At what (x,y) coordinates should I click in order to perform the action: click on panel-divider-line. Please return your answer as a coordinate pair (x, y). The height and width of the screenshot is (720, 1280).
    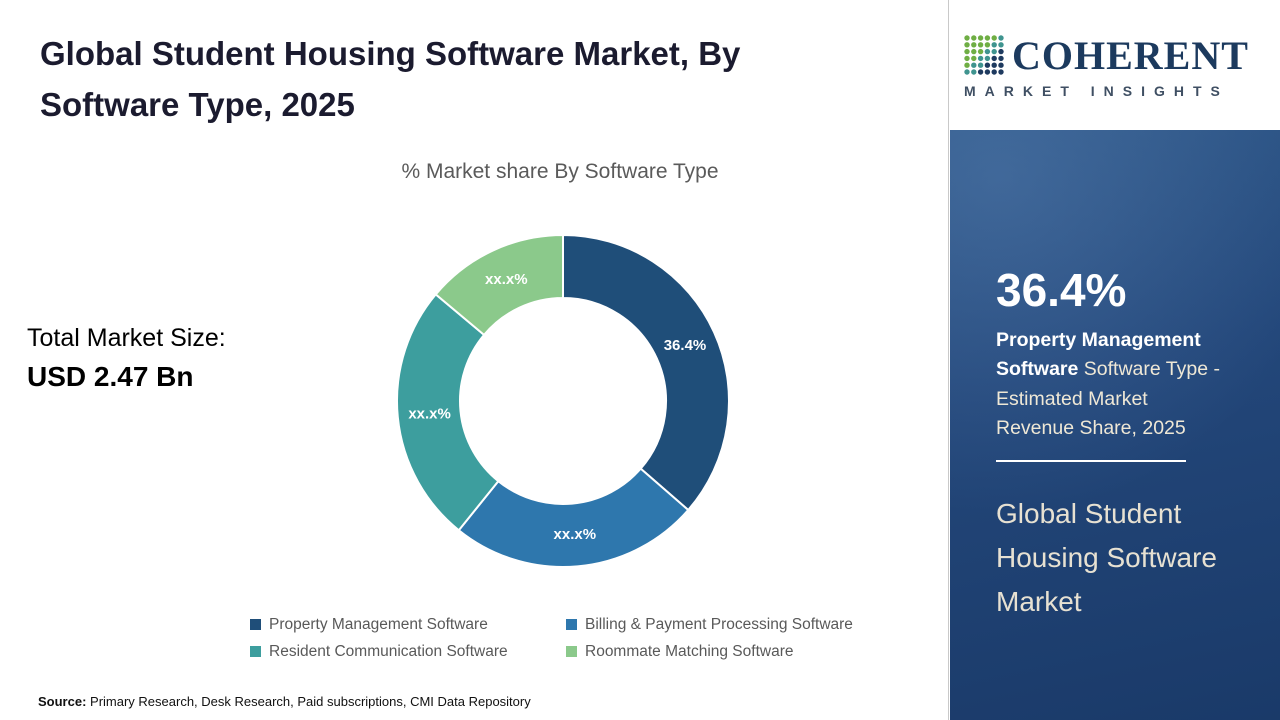
    Looking at the image, I should click on (1091, 461).